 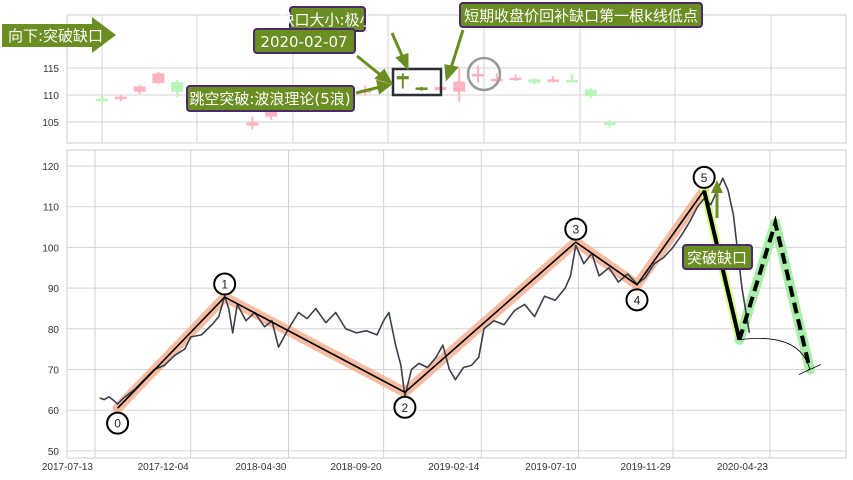 I want to click on gap-fill-text: 短期收盘价回补缺口第一根k线低点, so click(x=581, y=16).